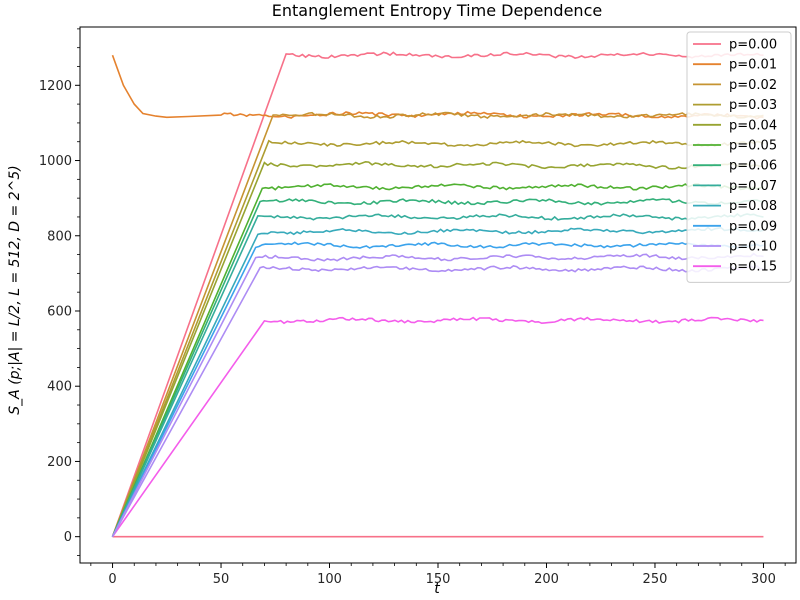 This screenshot has width=800, height=600. I want to click on legend-label: p=0.06, so click(753, 166).